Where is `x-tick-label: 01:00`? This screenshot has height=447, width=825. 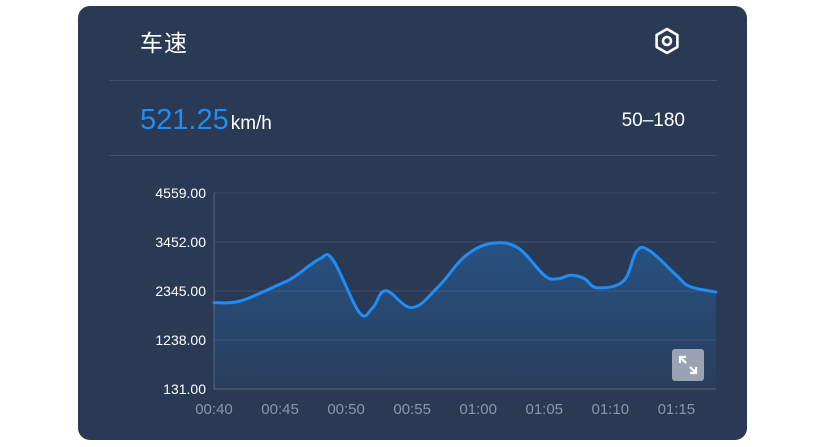 x-tick-label: 01:00 is located at coordinates (478, 409).